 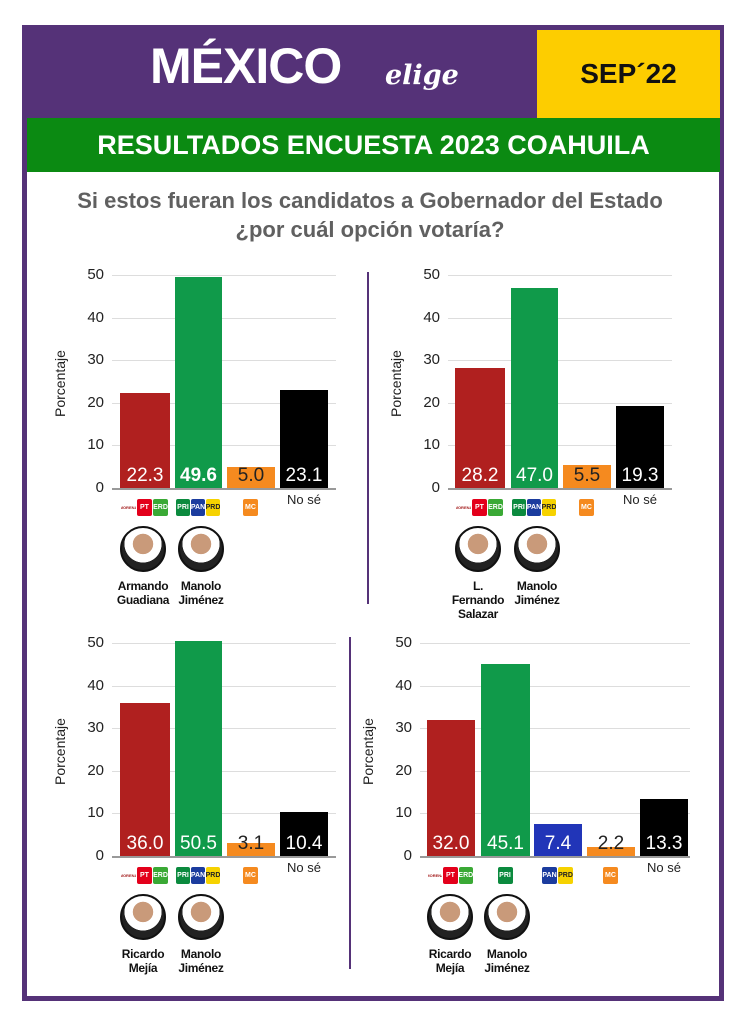 What do you see at coordinates (478, 600) in the screenshot?
I see `candidate-name: L. Fernando Salazar` at bounding box center [478, 600].